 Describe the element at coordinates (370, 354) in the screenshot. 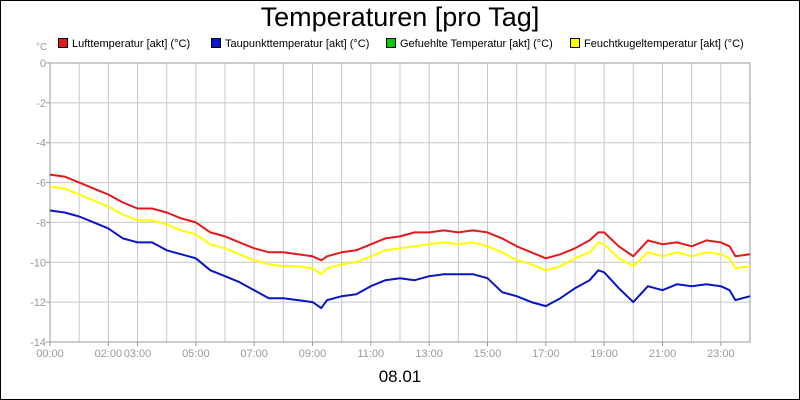

I see `x-tick-label: 11:00` at that location.